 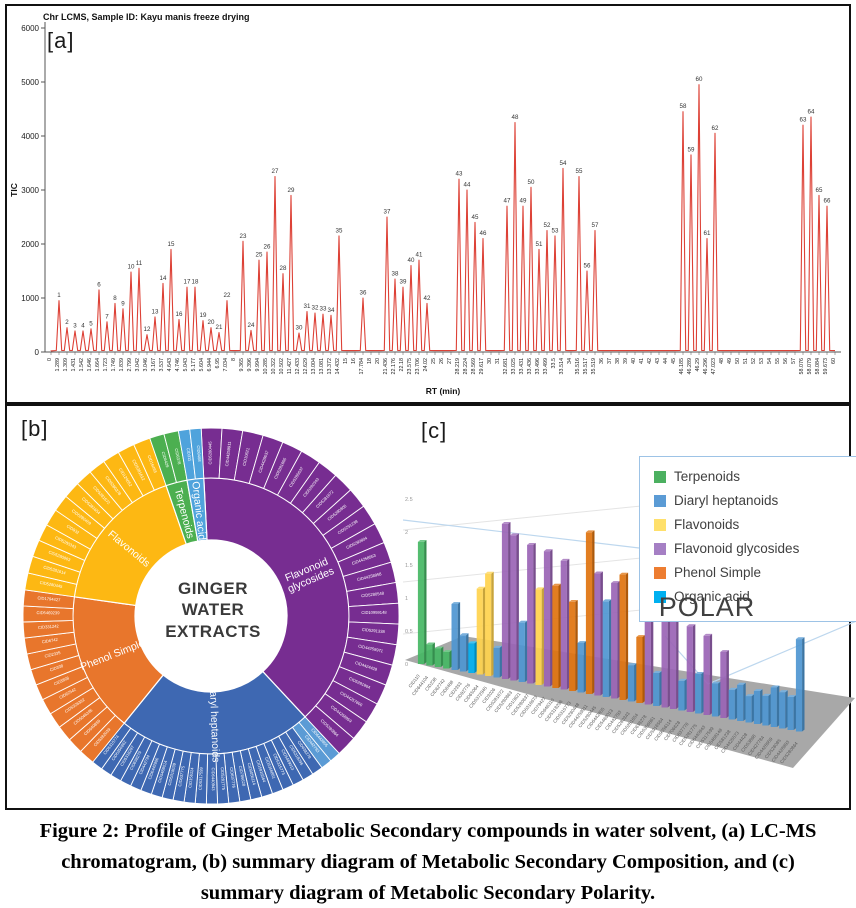 What do you see at coordinates (778, 361) in the screenshot?
I see `svg-text: 55` at bounding box center [778, 361].